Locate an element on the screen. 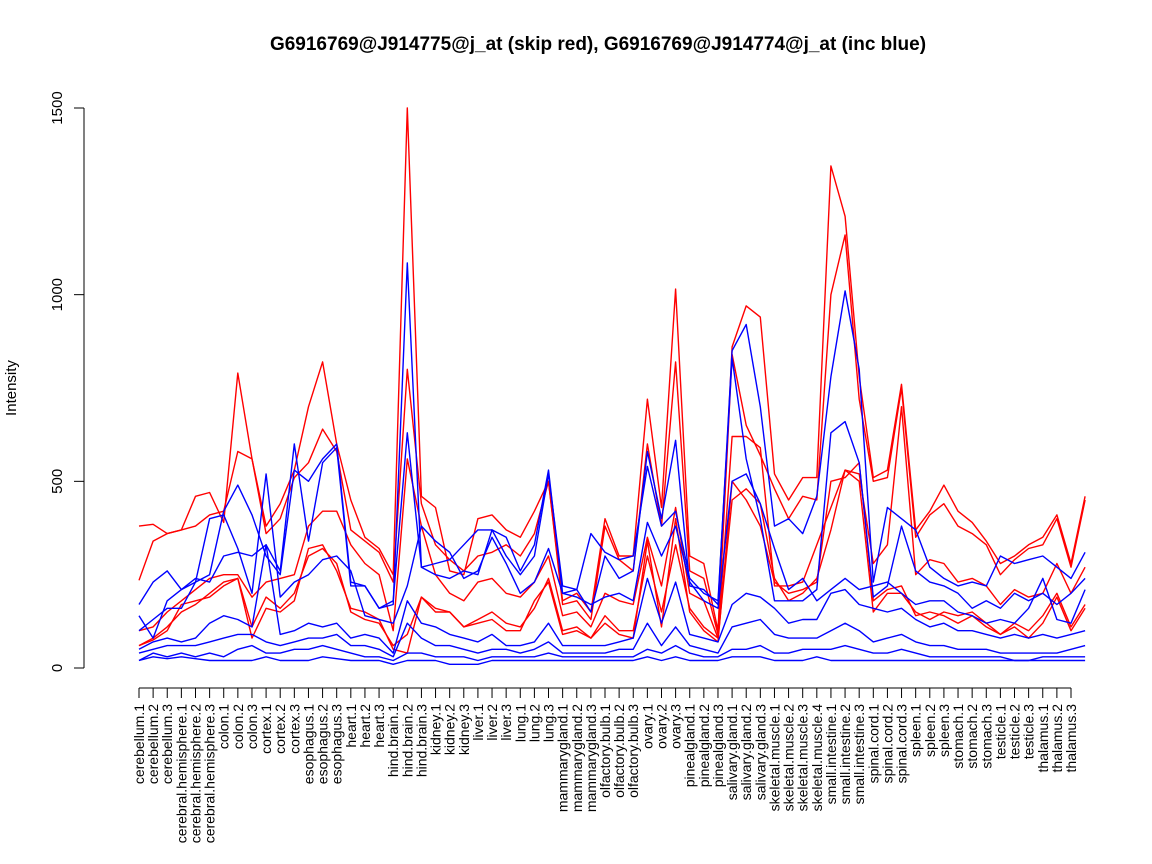  x-tick-label: cortex.3 is located at coordinates (294, 729).